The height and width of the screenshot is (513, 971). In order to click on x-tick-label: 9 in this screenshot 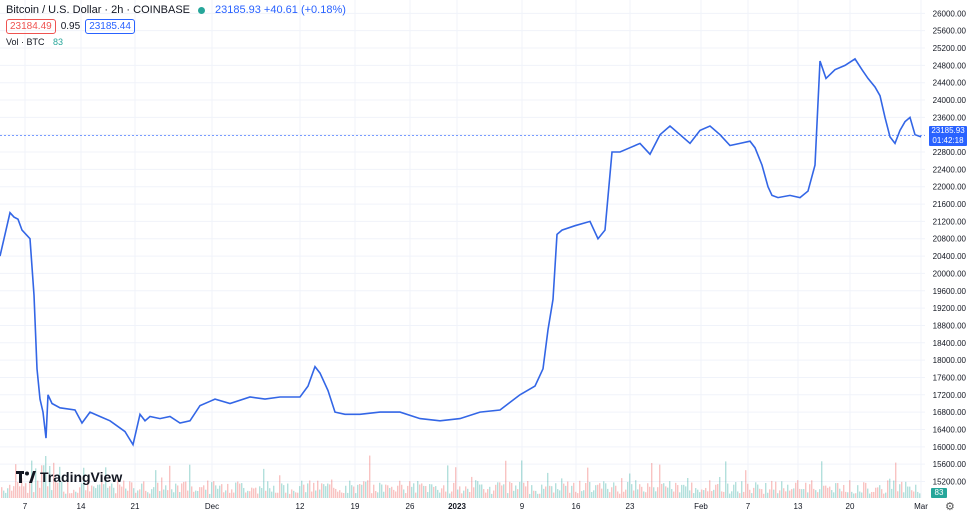, I will do `click(522, 506)`.